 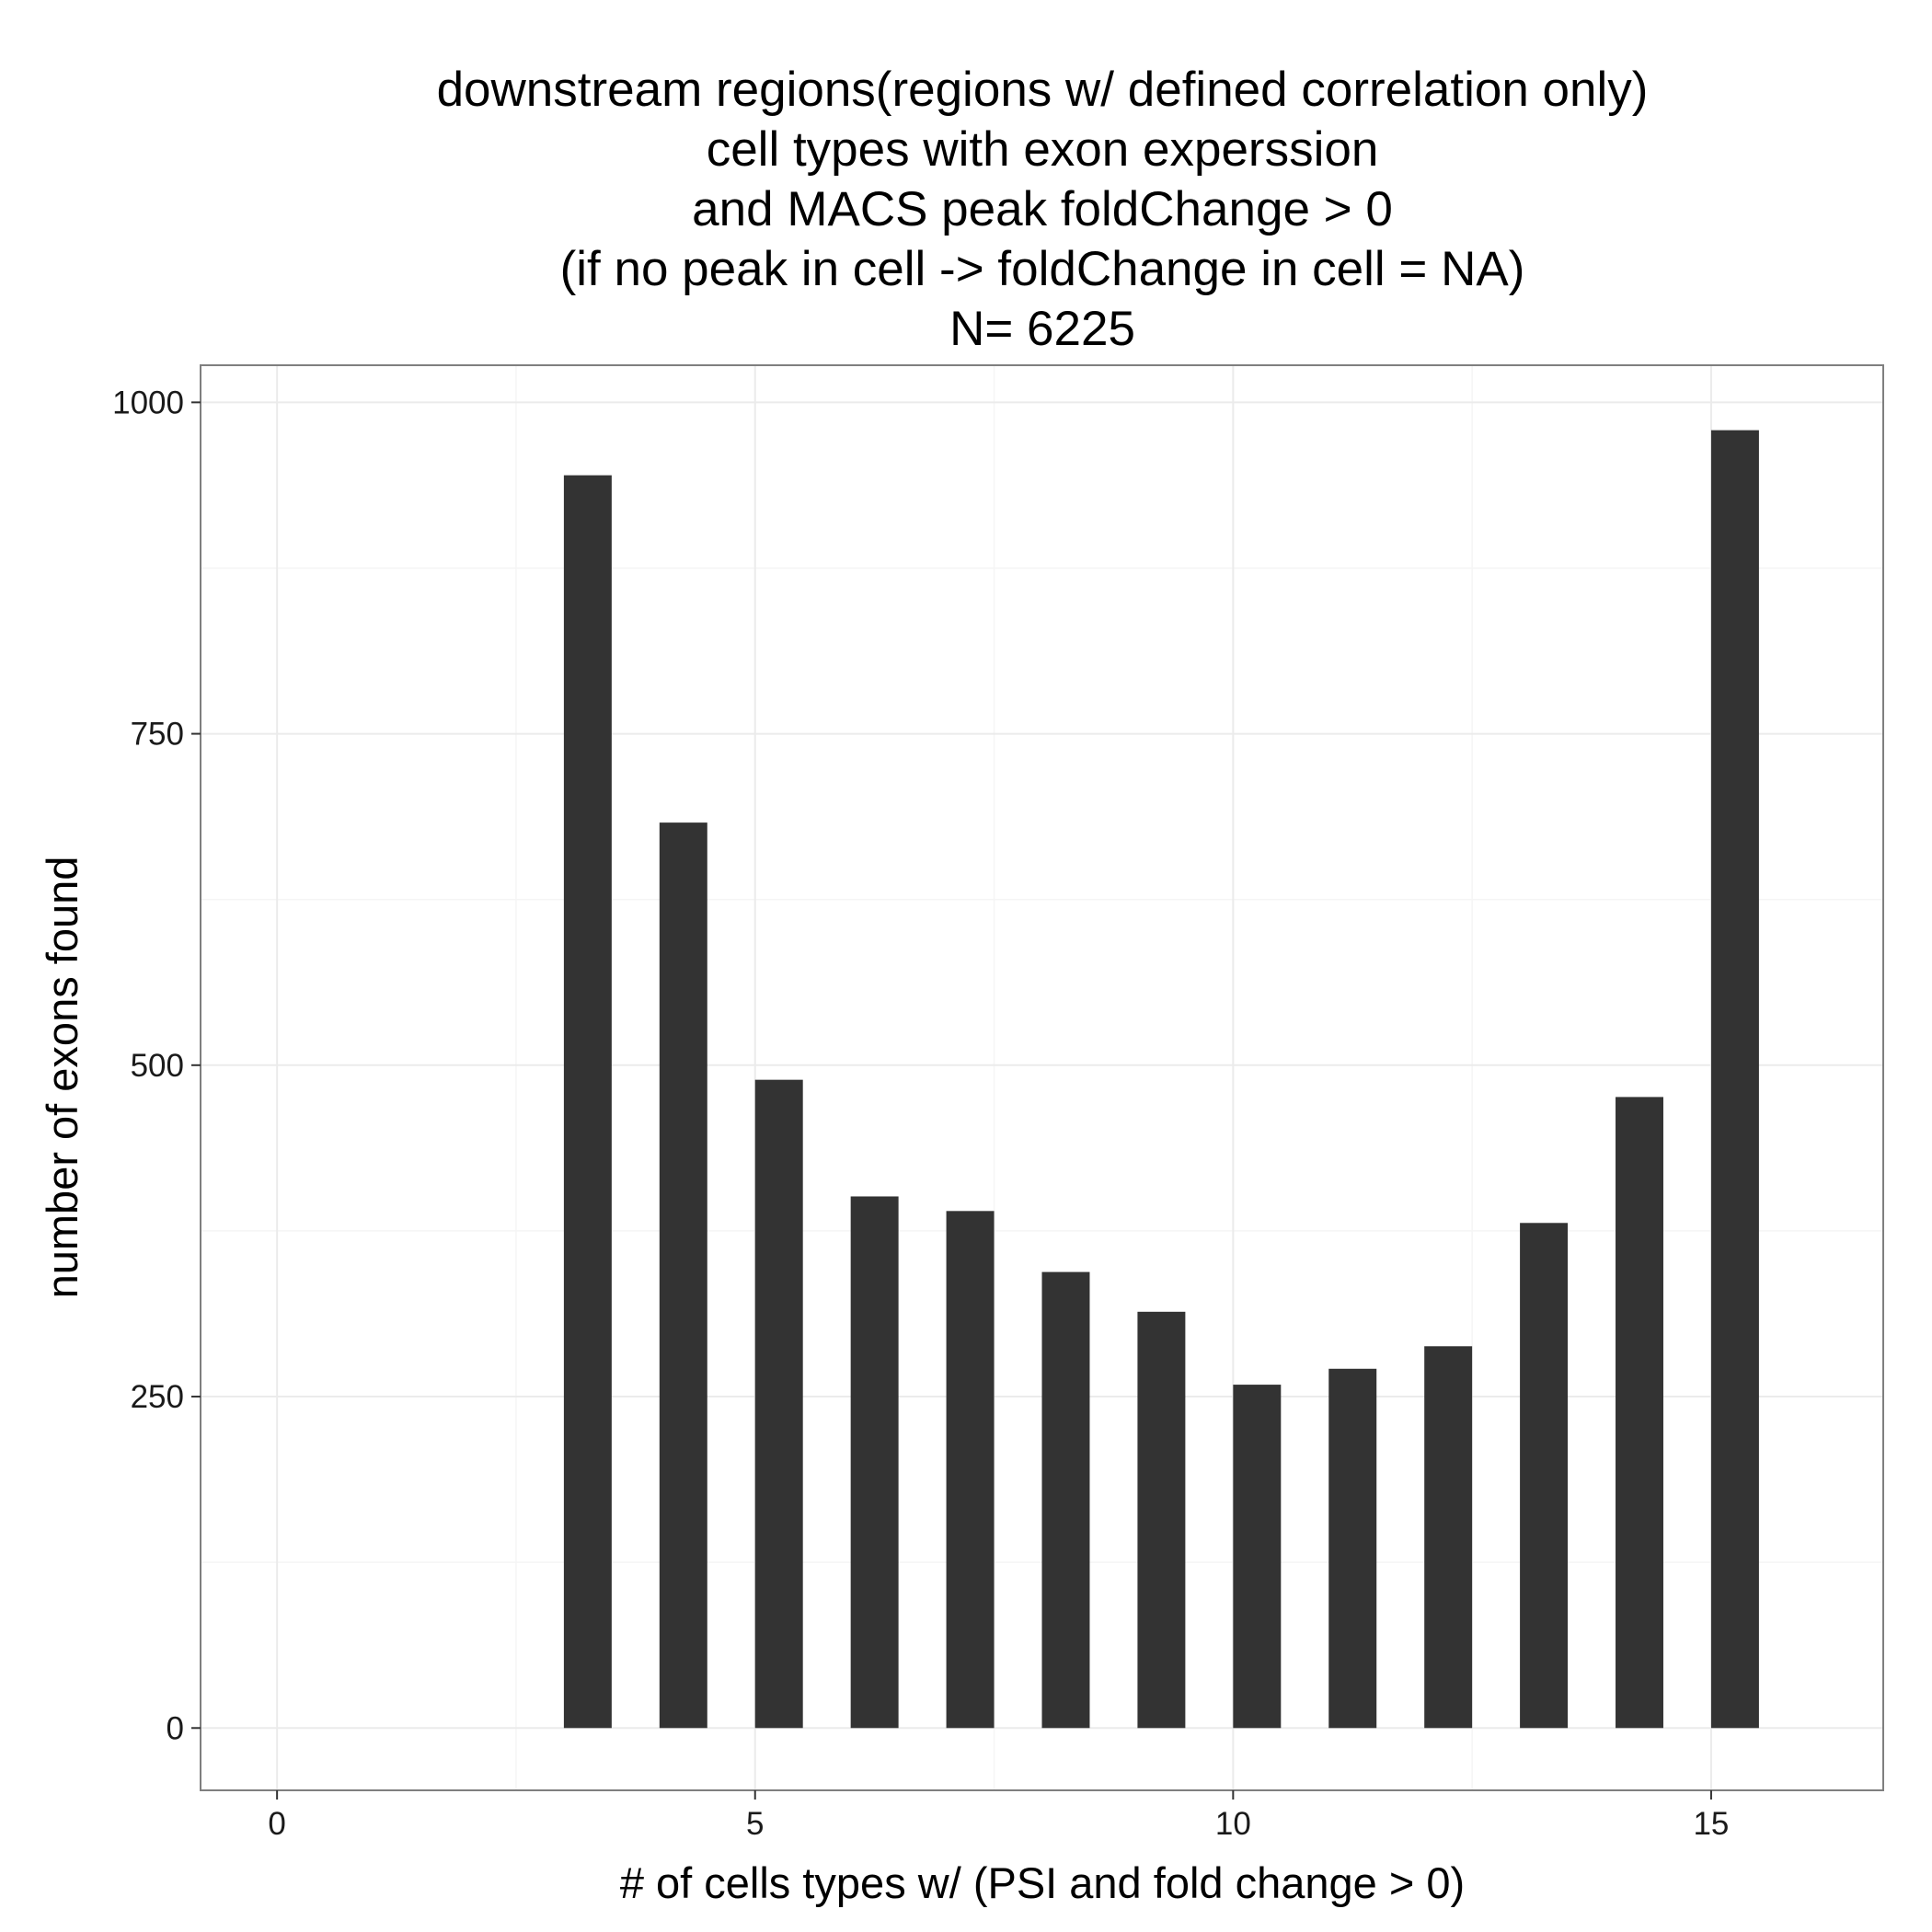 I want to click on y-tick-label: 1000, so click(x=148, y=402).